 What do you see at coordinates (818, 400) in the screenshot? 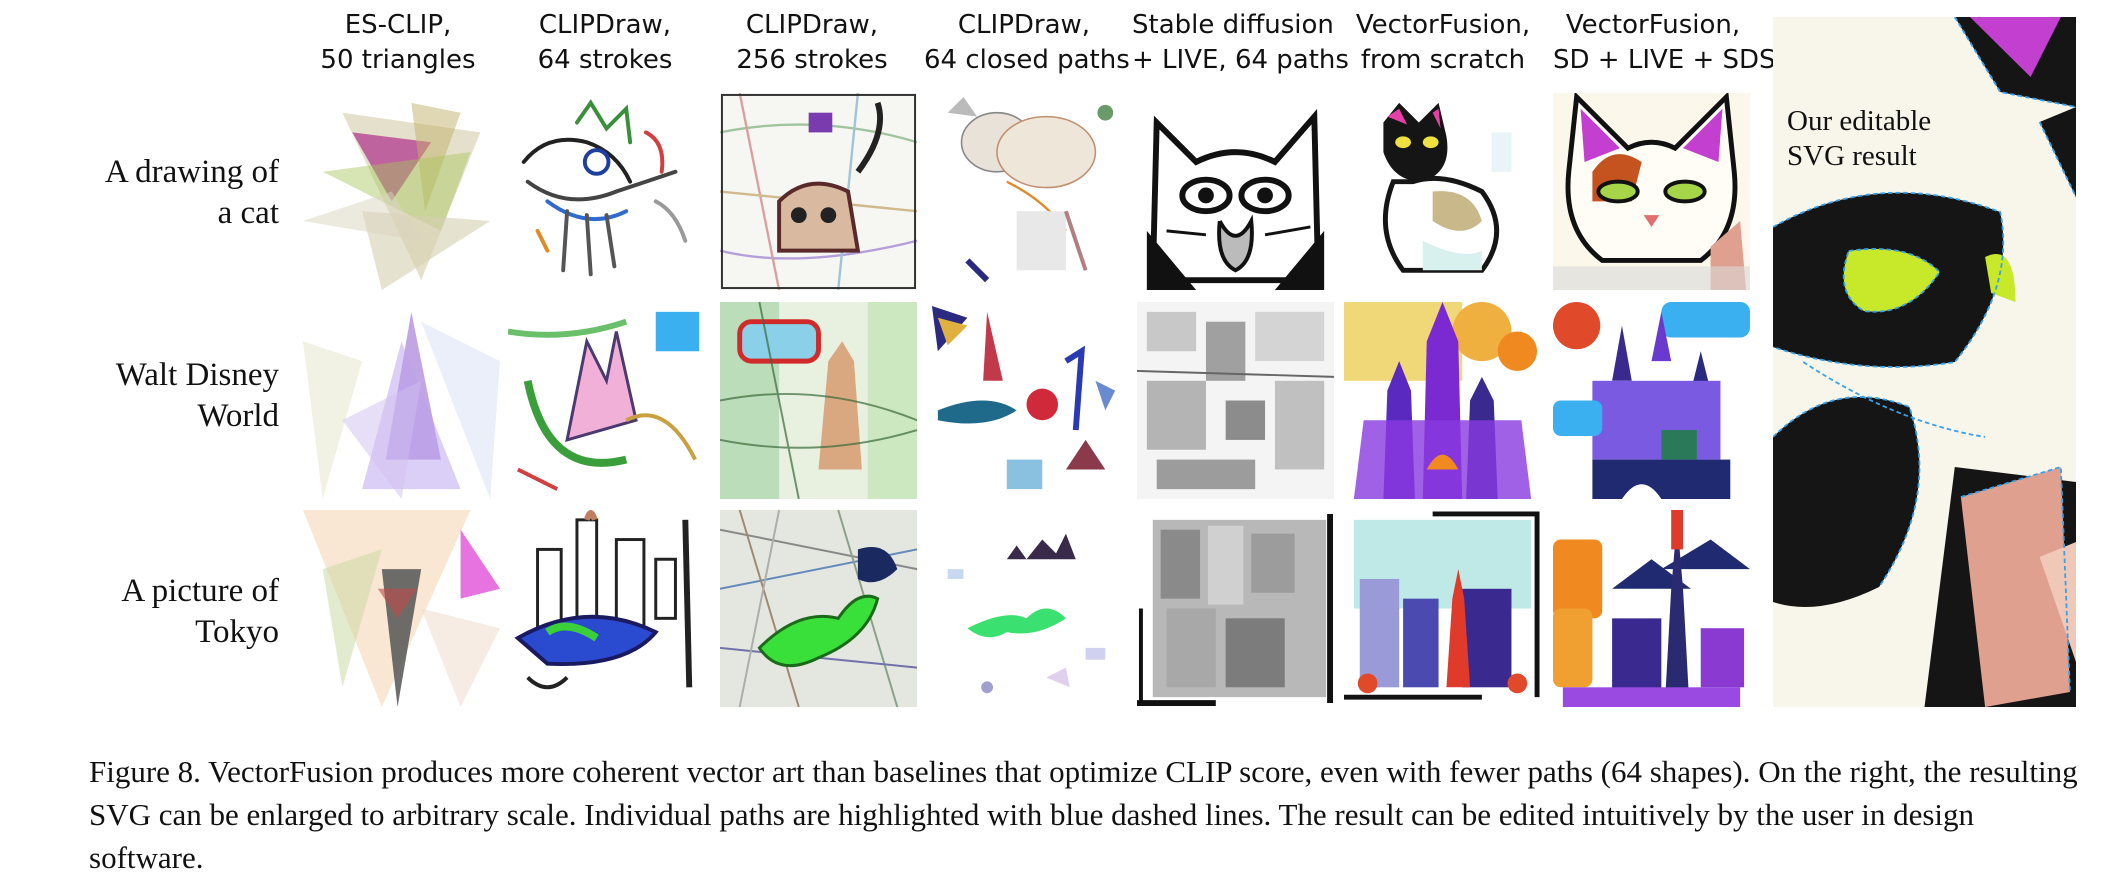
I see `image-clipdraw-256-disney` at bounding box center [818, 400].